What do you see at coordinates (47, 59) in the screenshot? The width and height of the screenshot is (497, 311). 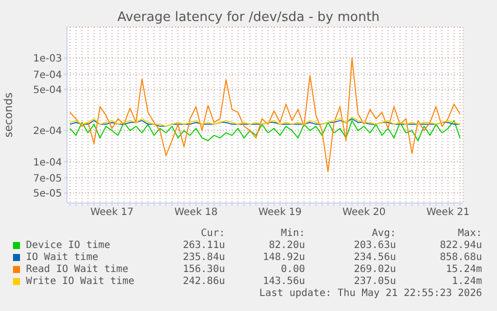 I see `y-tick-label: 1e-03` at bounding box center [47, 59].